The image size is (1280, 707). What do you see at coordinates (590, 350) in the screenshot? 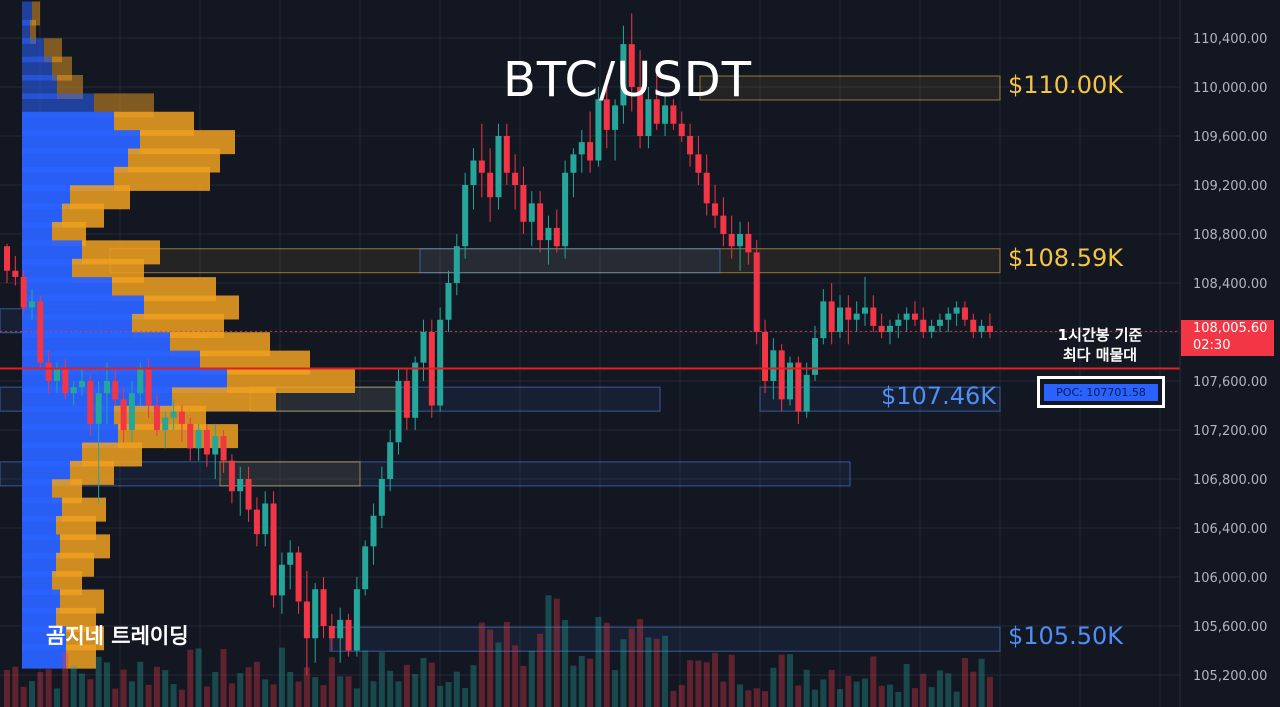
I see `price-lines` at bounding box center [590, 350].